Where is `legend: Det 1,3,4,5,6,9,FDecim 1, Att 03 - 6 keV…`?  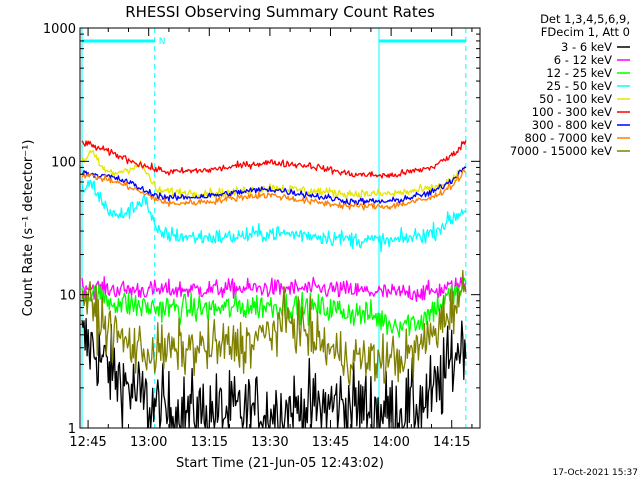 legend: Det 1,3,4,5,6,9,FDecim 1, Att 03 - 6 keV… is located at coordinates (570, 85).